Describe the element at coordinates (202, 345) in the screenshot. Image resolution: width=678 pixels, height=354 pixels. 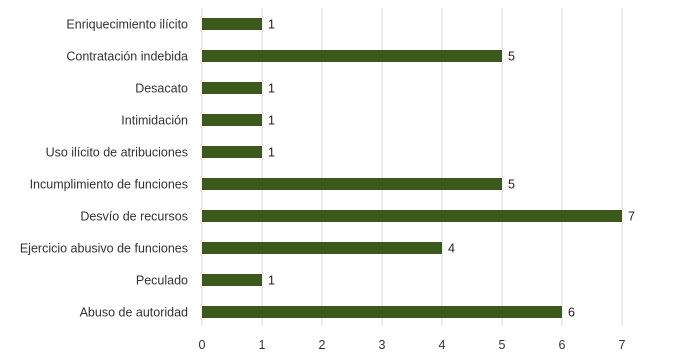
I see `x-tick-0: 0` at that location.